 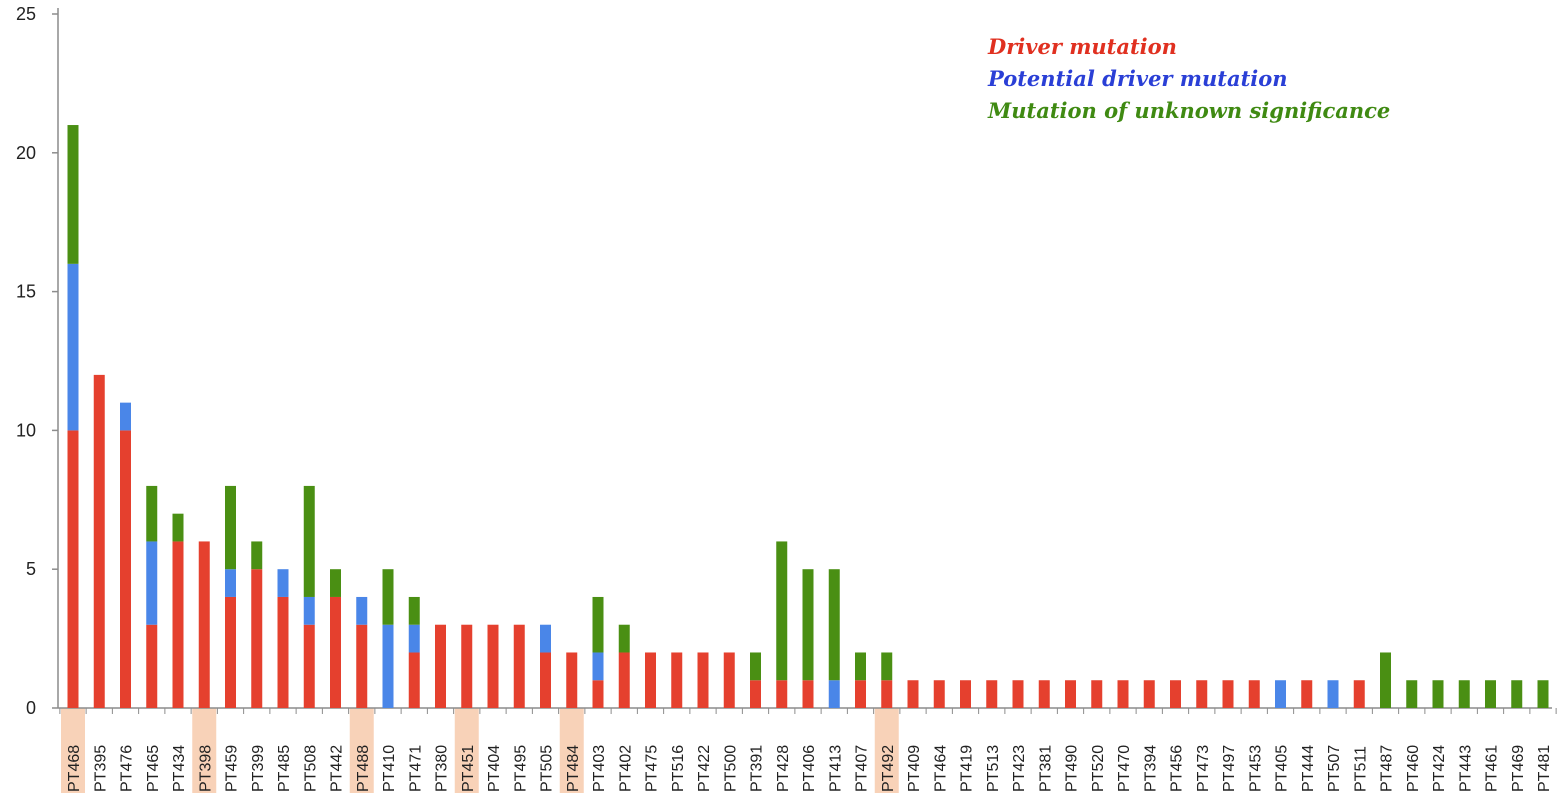 I want to click on highlight-pt468, so click(x=73, y=750).